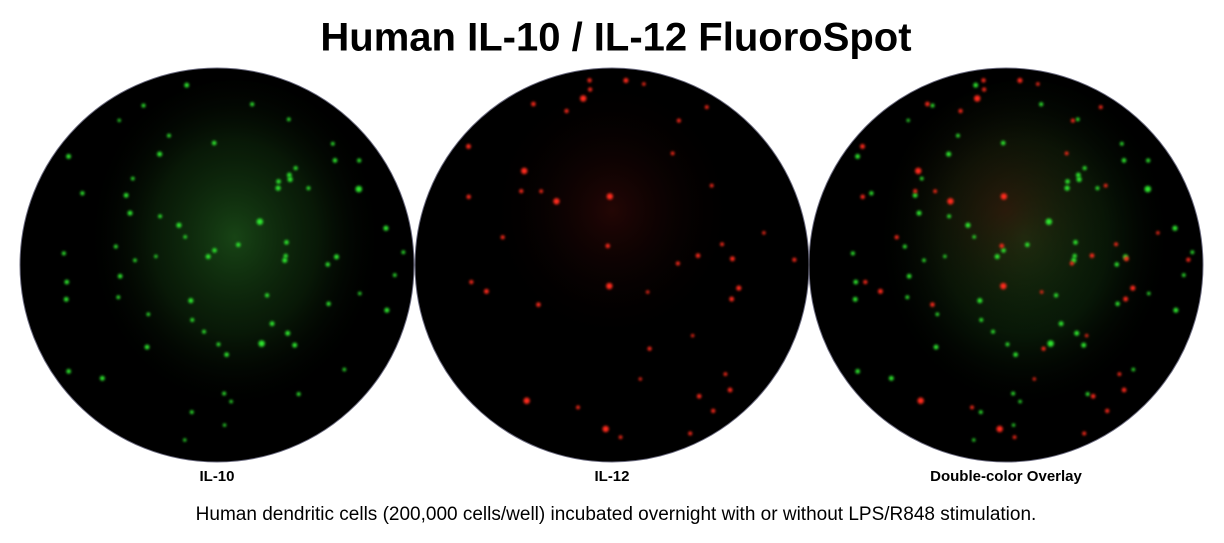  Describe the element at coordinates (615, 38) in the screenshot. I see `title: Human IL-10 / IL-12 FluoroSpot` at that location.